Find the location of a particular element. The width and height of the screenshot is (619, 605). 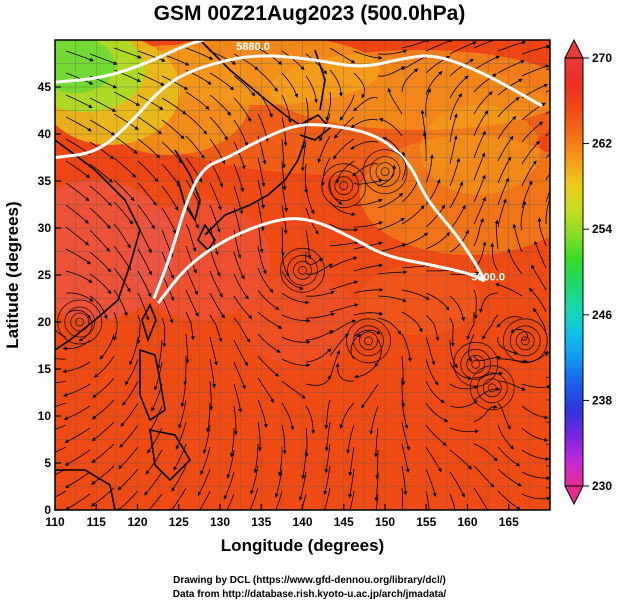

china-coast is located at coordinates (98, 245).